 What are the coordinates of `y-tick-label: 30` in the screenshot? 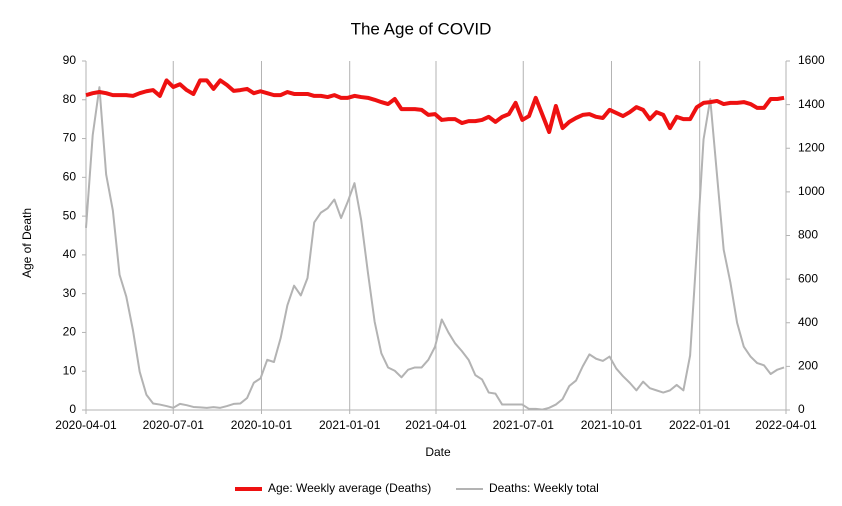 It's located at (70, 293).